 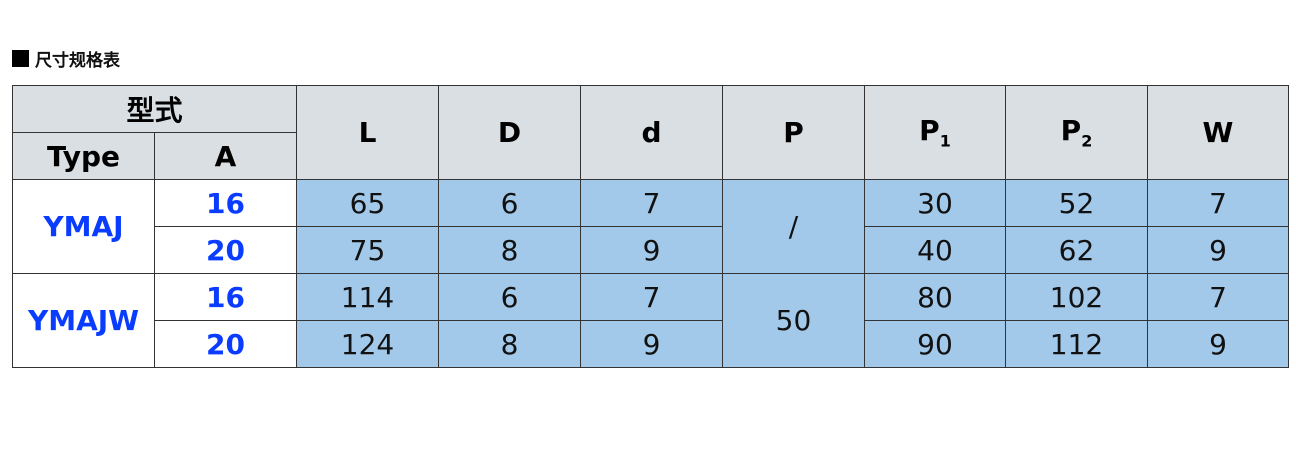 I want to click on header-d: d, so click(x=651, y=132).